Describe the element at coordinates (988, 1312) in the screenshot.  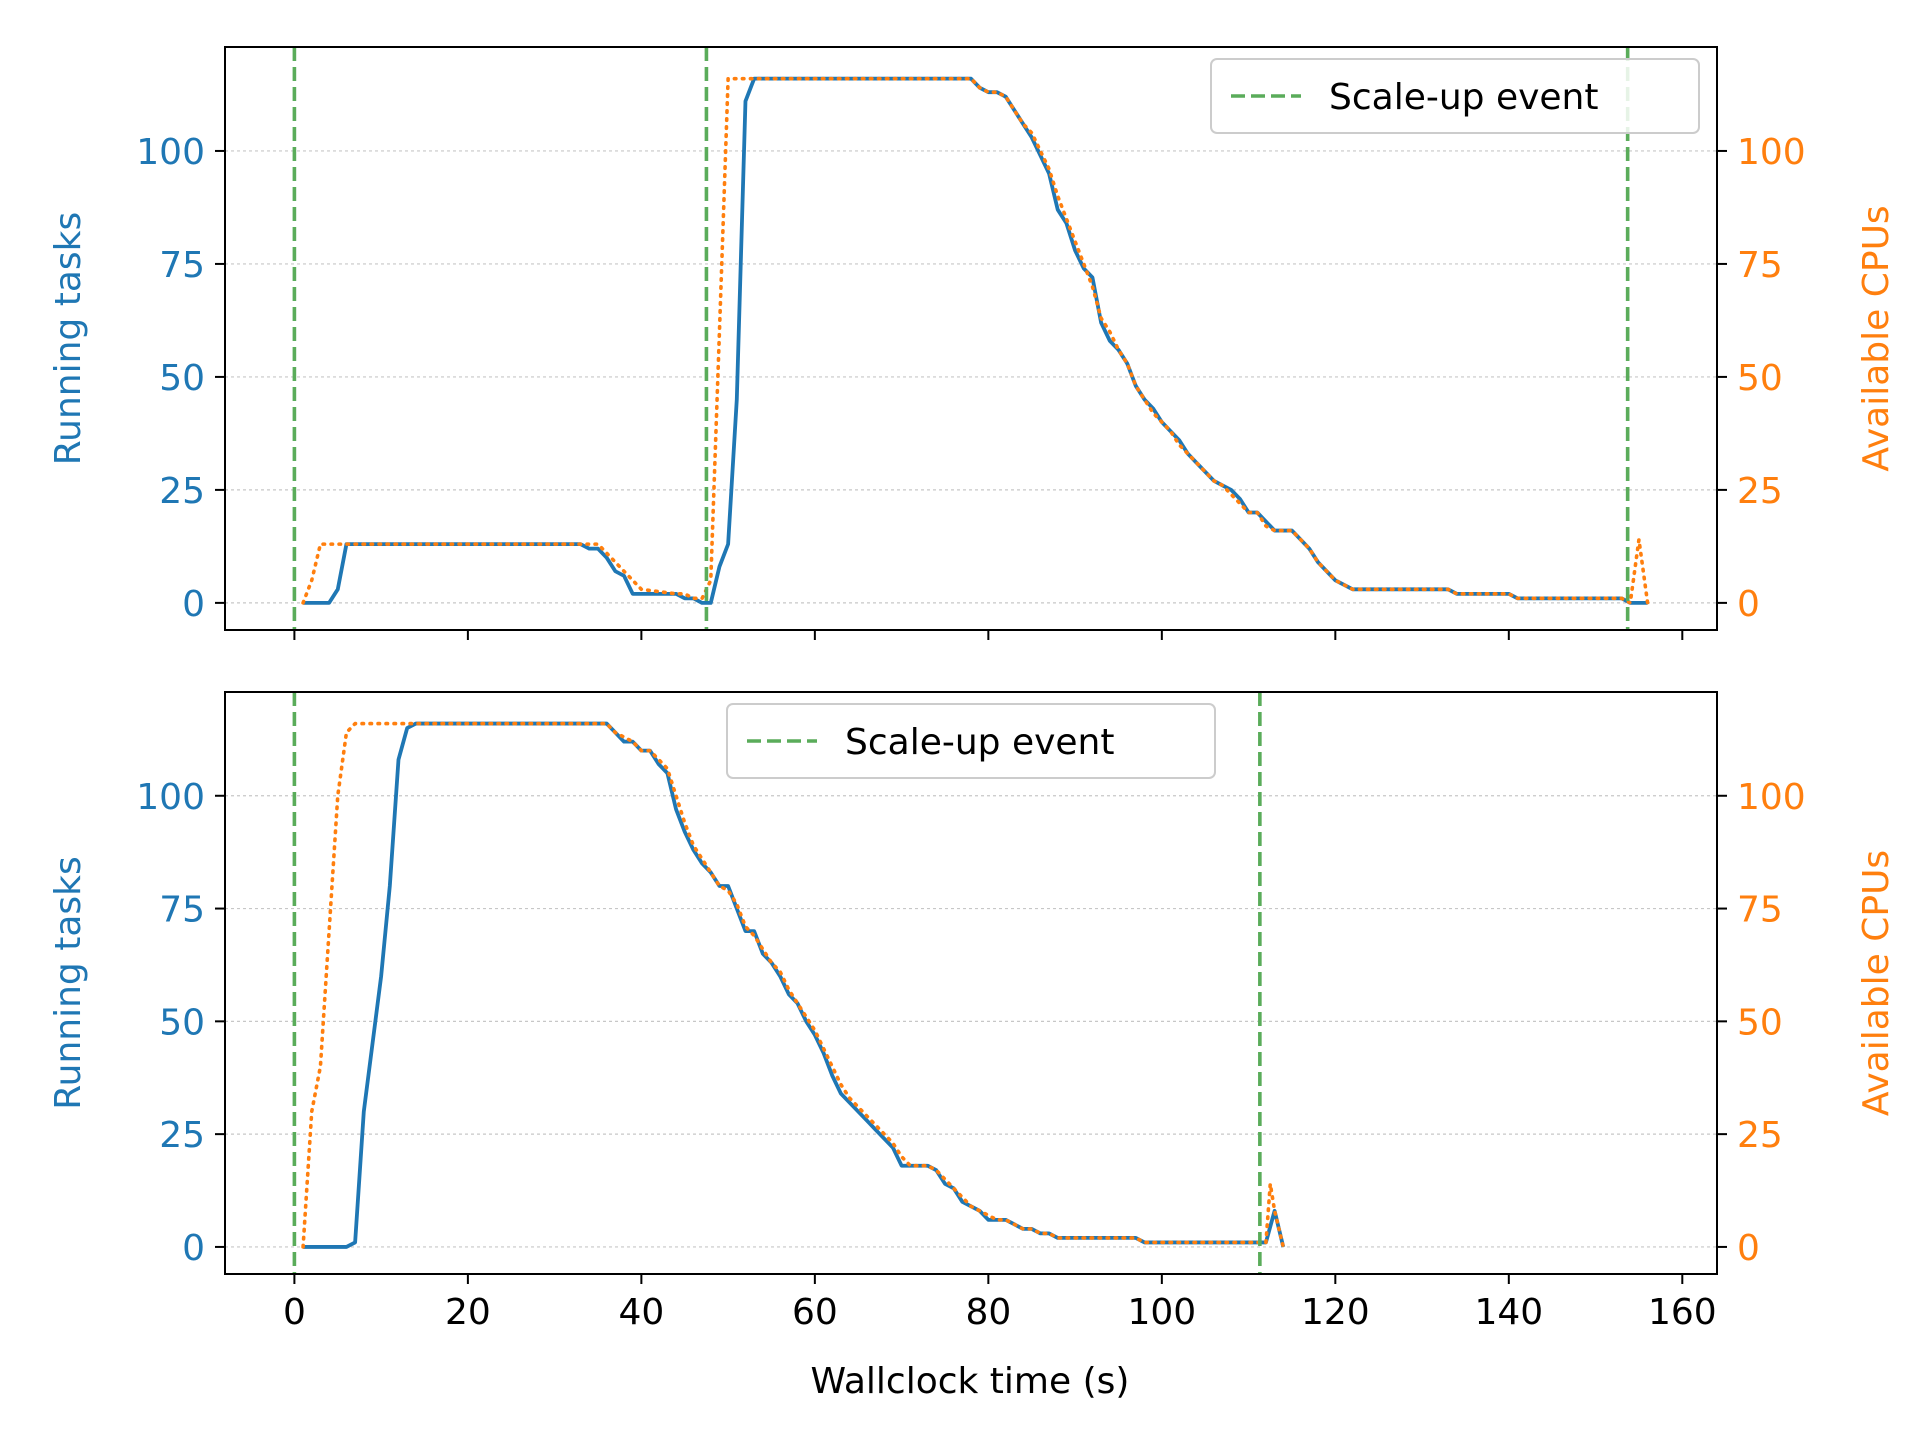
I see `x-tick-label: 80` at that location.